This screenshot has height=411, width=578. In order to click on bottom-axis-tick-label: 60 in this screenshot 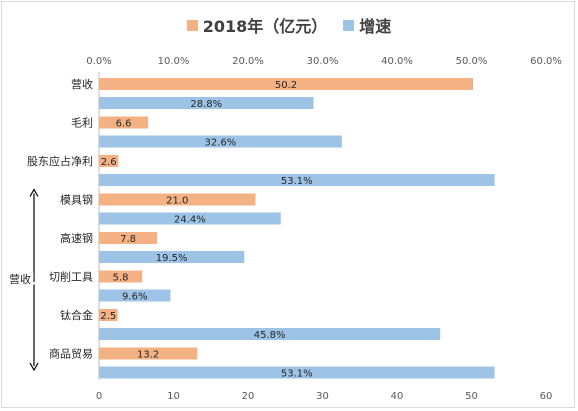, I will do `click(546, 396)`.